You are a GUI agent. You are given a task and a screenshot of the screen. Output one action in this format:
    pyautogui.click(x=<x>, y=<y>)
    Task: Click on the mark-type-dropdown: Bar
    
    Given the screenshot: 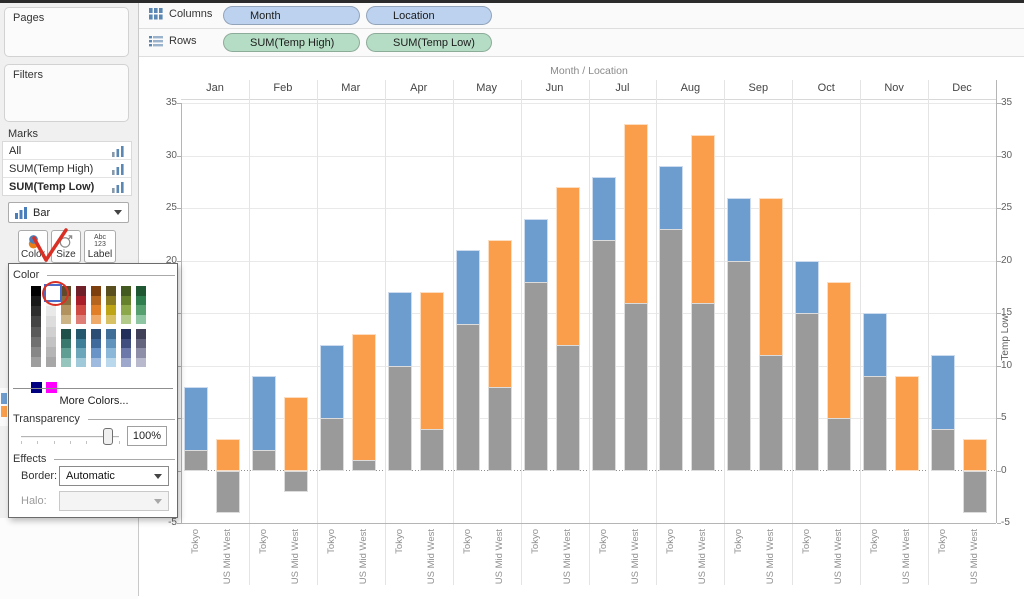 What is the action you would take?
    pyautogui.click(x=68, y=212)
    